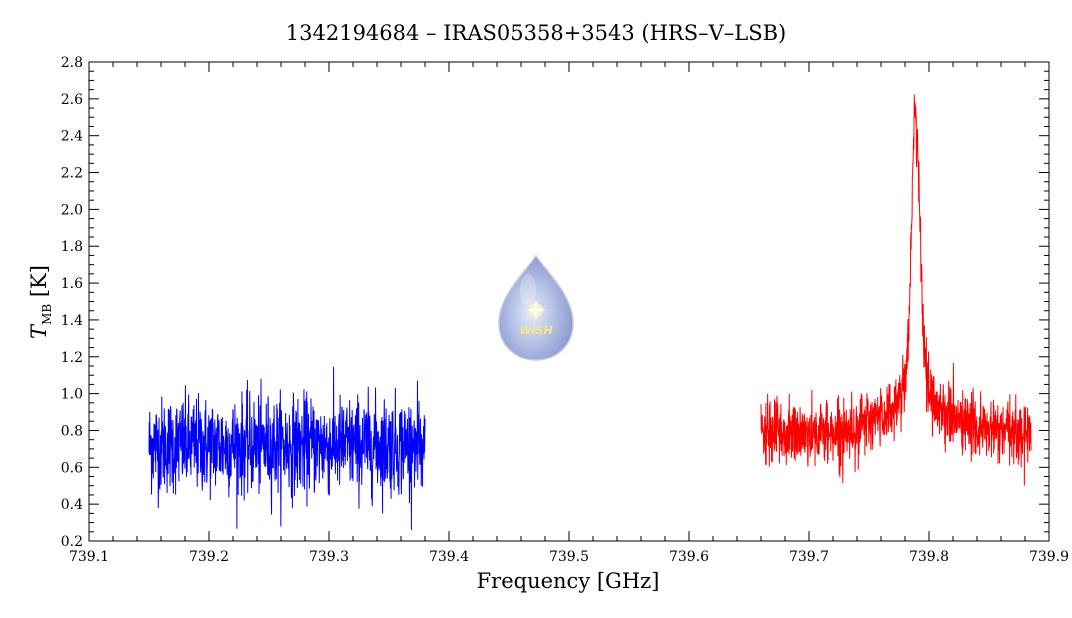 Image resolution: width=1072 pixels, height=618 pixels. What do you see at coordinates (689, 557) in the screenshot?
I see `x-tick-label: 739.6` at bounding box center [689, 557].